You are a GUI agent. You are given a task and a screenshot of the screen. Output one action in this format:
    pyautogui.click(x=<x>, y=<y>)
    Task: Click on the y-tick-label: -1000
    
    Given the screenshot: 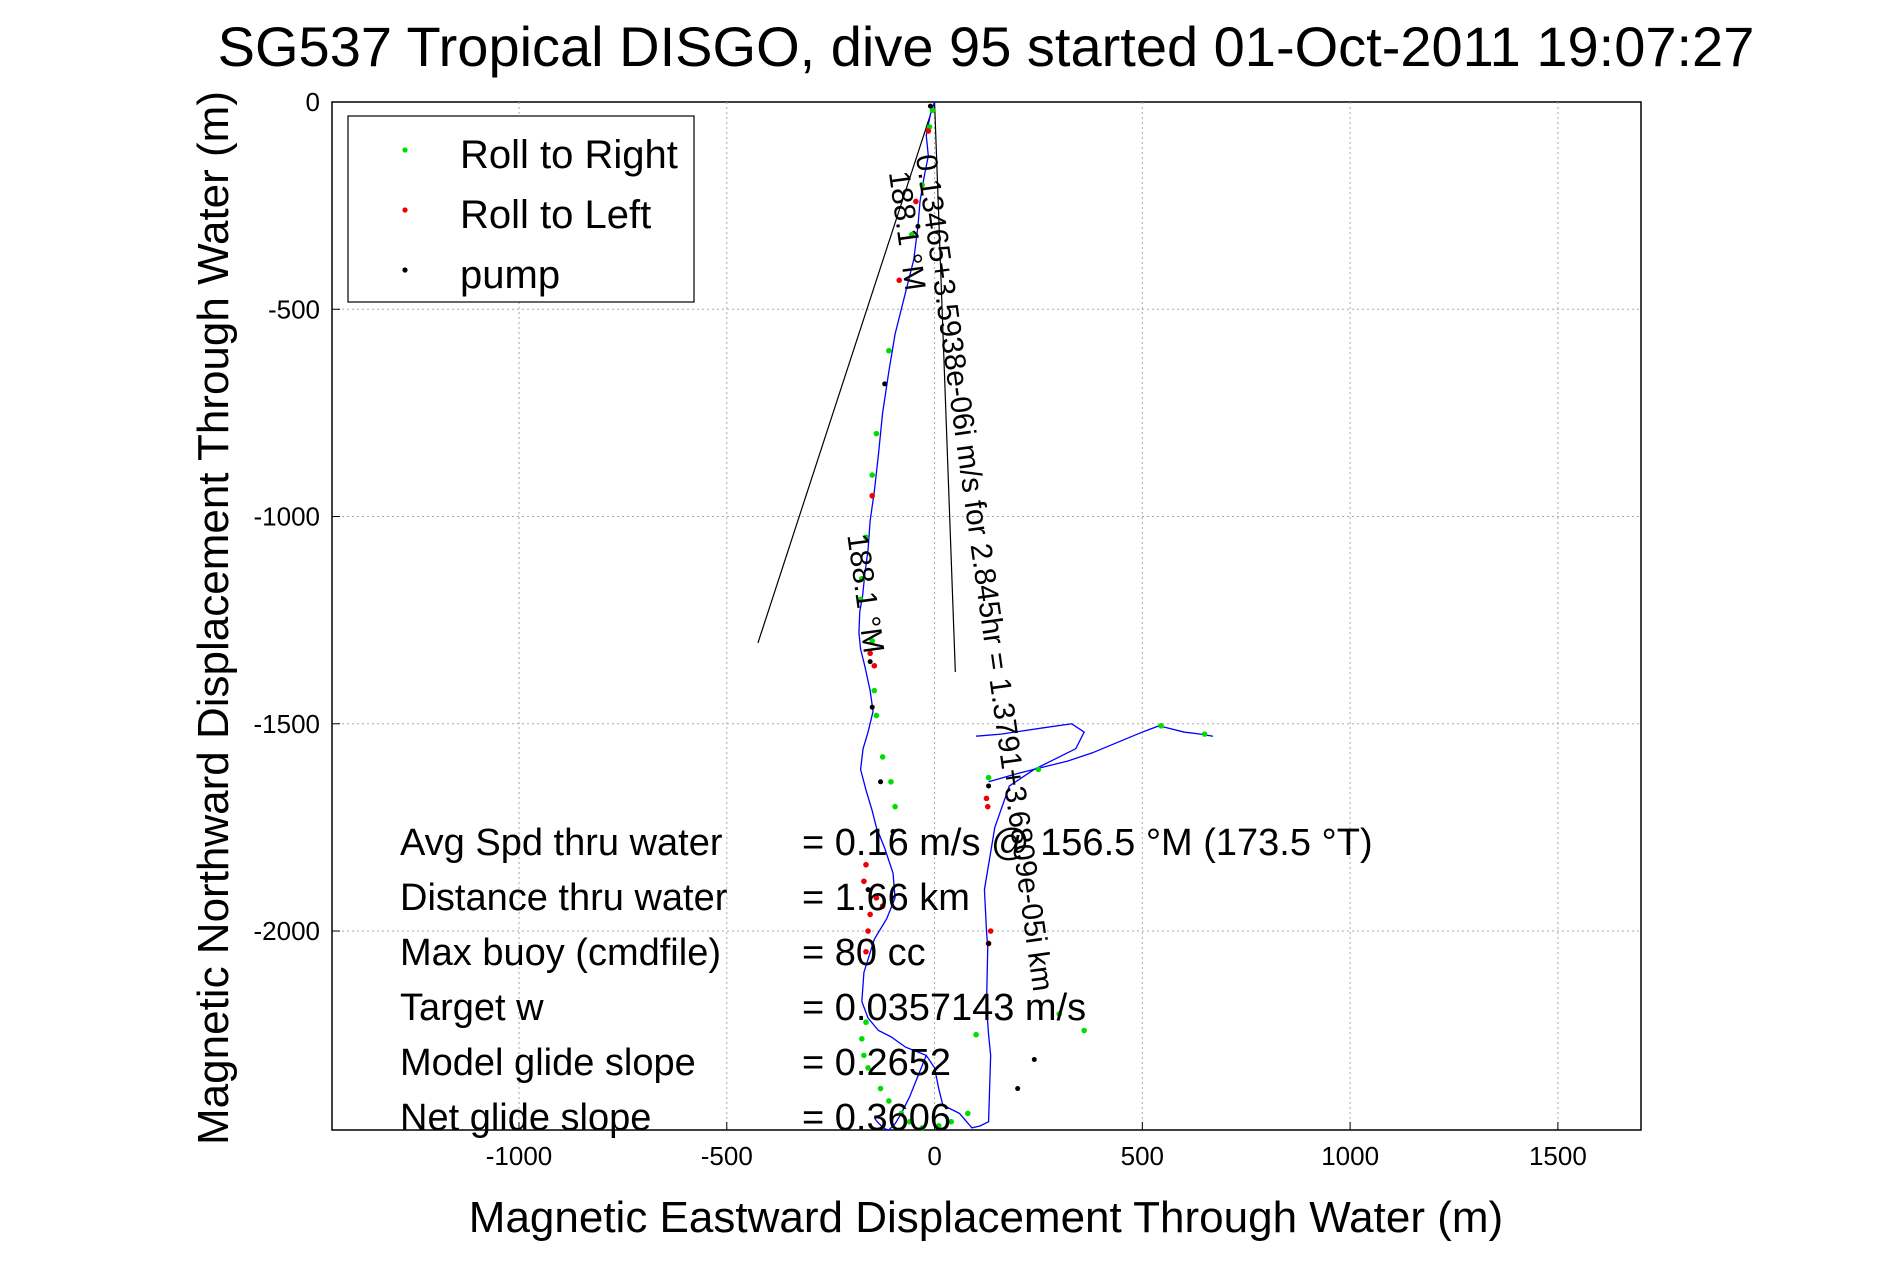 What is the action you would take?
    pyautogui.click(x=287, y=517)
    